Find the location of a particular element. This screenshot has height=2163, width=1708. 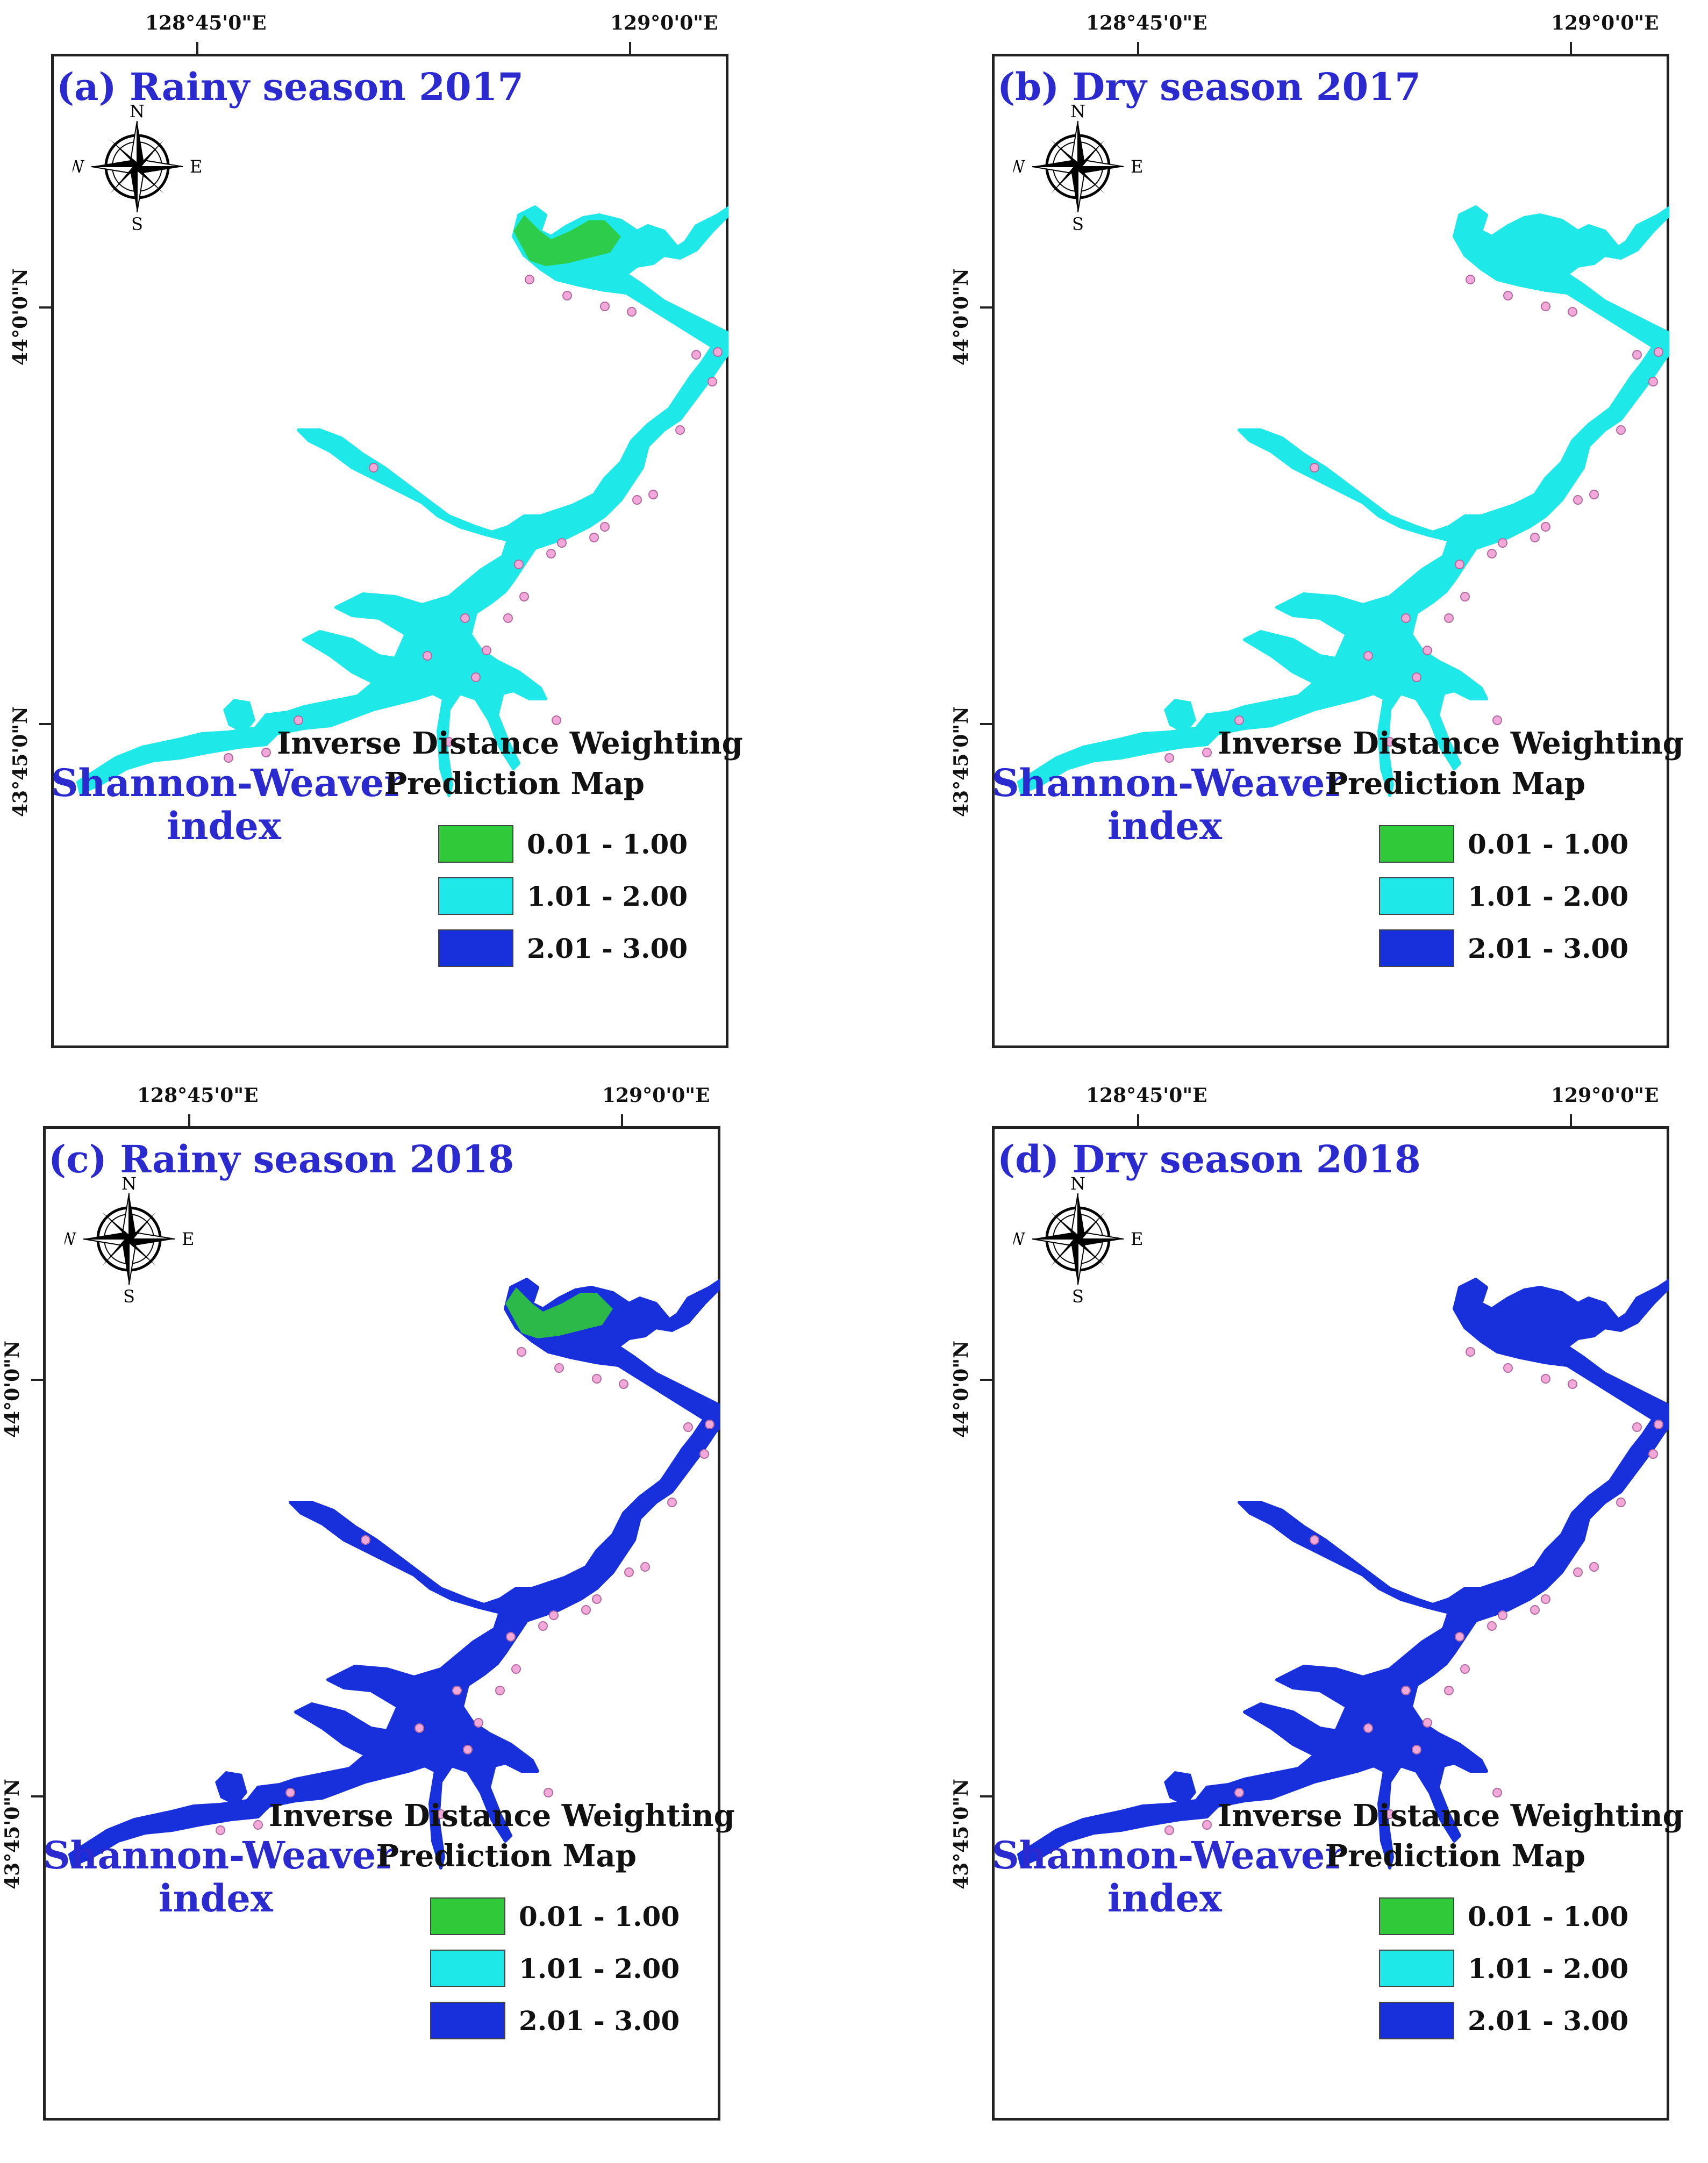

lat-label-bottom: 43°45'0"N is located at coordinates (961, 761).